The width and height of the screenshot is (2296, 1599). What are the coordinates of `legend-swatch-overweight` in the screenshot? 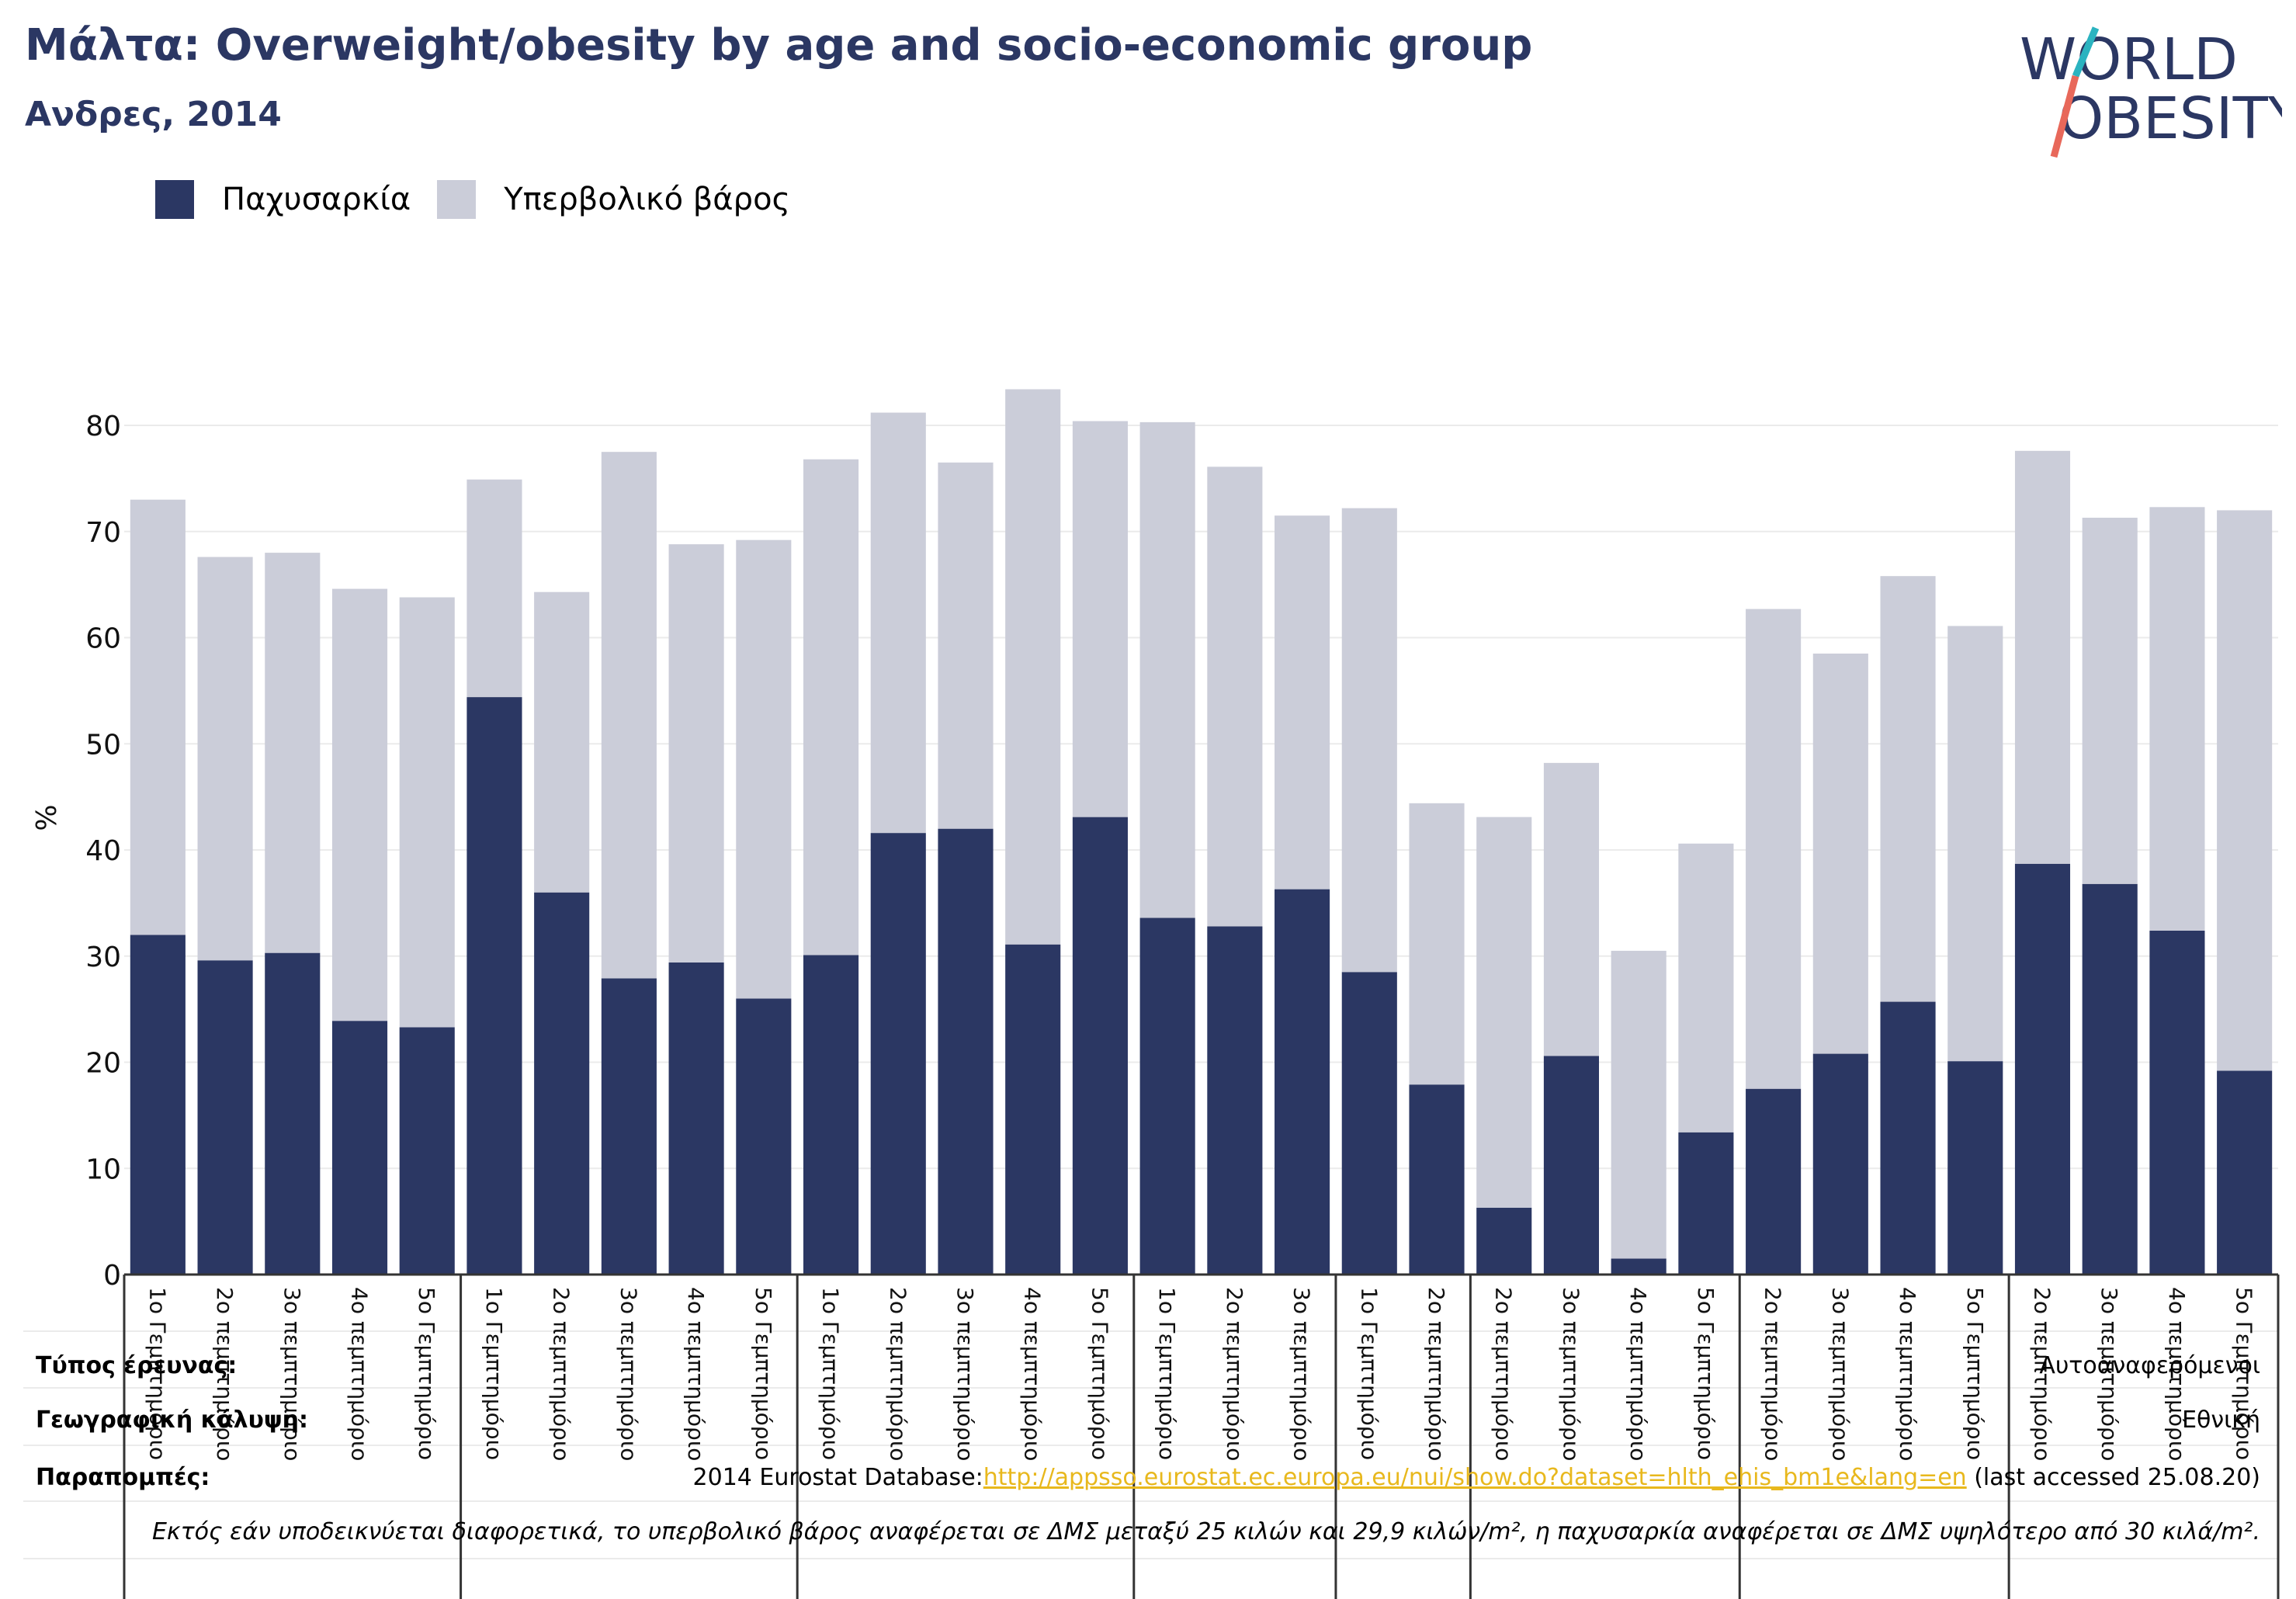 It's located at (457, 199).